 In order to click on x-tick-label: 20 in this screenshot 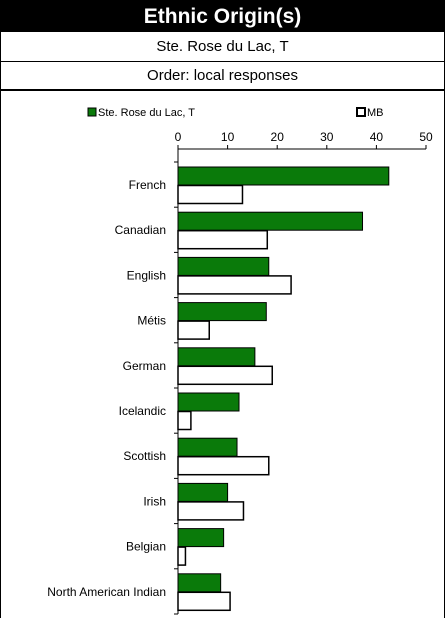, I will do `click(278, 137)`.